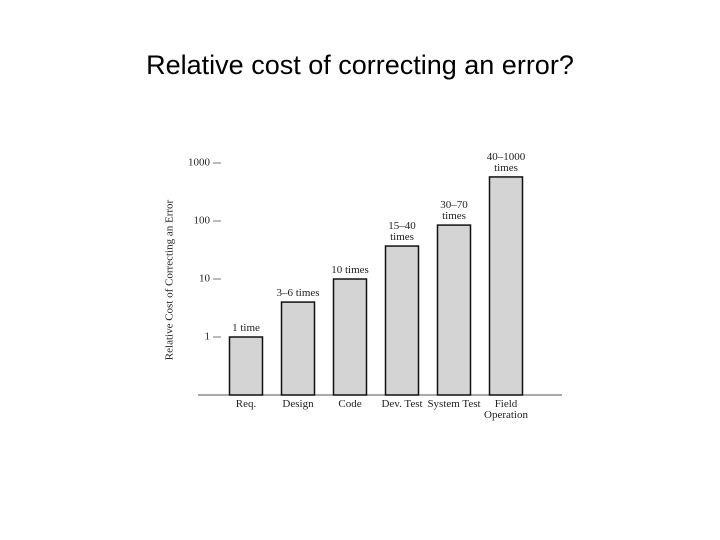  What do you see at coordinates (205, 279) in the screenshot?
I see `y-tick-label: 10` at bounding box center [205, 279].